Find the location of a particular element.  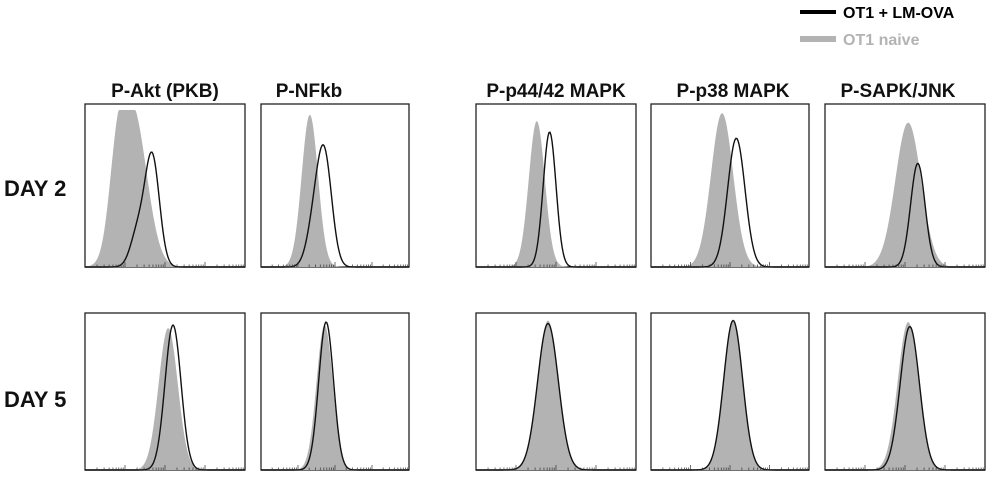

panel-frame is located at coordinates (335, 185).